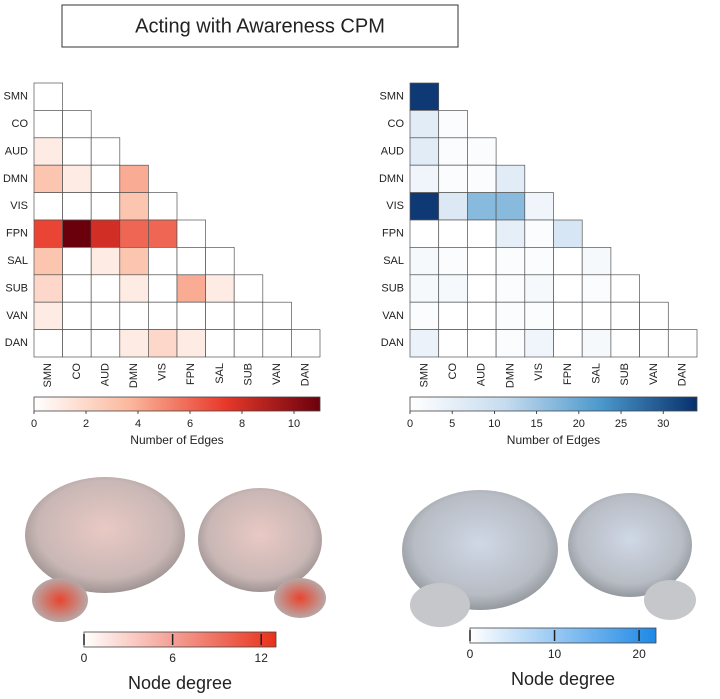 Image resolution: width=720 pixels, height=699 pixels. I want to click on colorbar-tick-label: 25, so click(621, 424).